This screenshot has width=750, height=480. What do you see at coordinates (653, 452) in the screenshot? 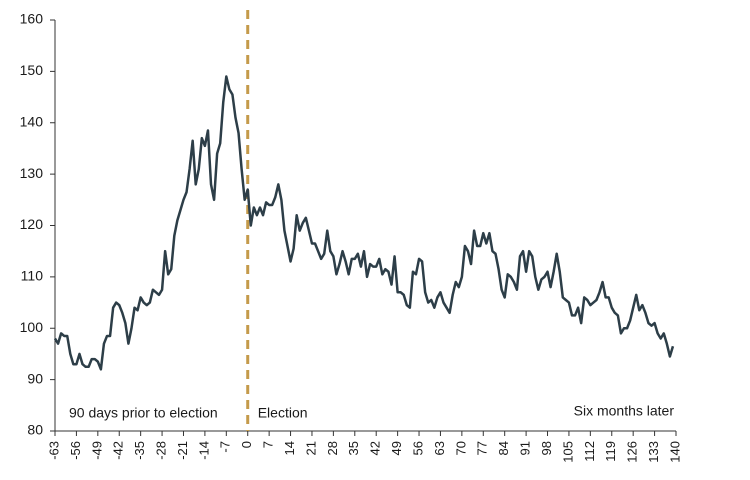
I see `x-tick-label: 133` at bounding box center [653, 452].